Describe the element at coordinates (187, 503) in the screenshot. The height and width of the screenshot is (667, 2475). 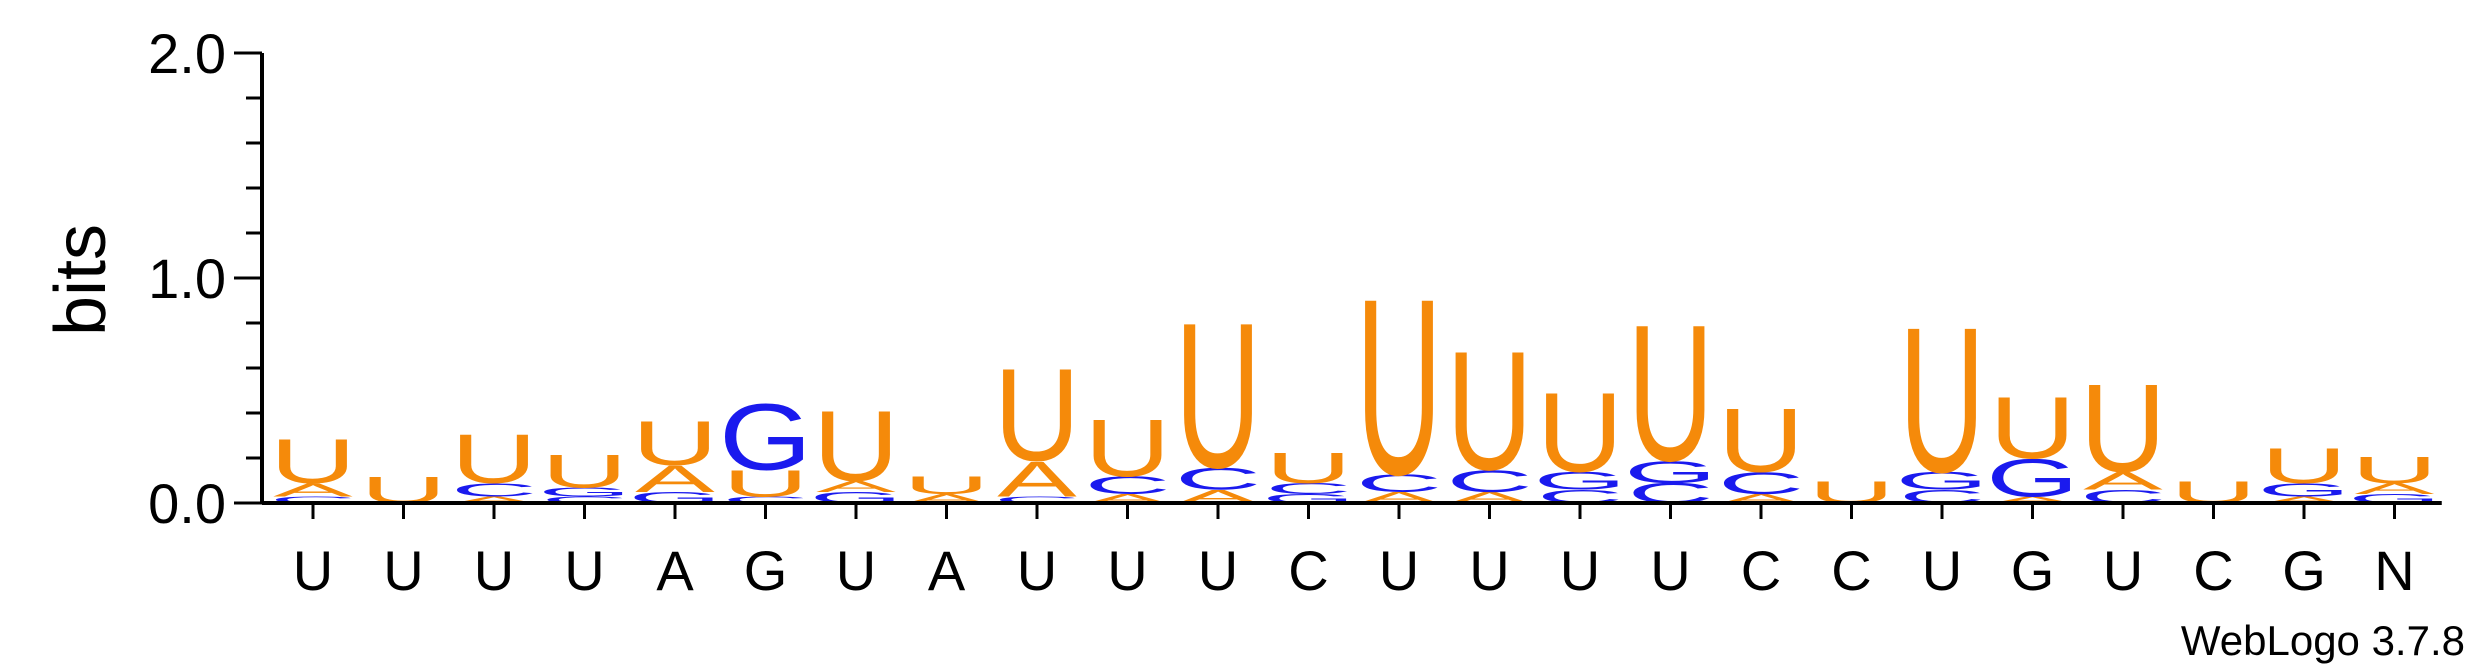
I see `y-tick-label: 0.0` at that location.